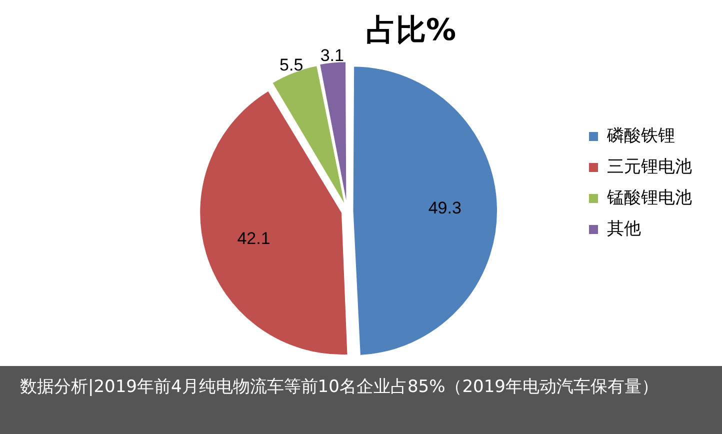 The image size is (722, 434). Describe the element at coordinates (411, 30) in the screenshot. I see `chart-title: 占比%` at that location.